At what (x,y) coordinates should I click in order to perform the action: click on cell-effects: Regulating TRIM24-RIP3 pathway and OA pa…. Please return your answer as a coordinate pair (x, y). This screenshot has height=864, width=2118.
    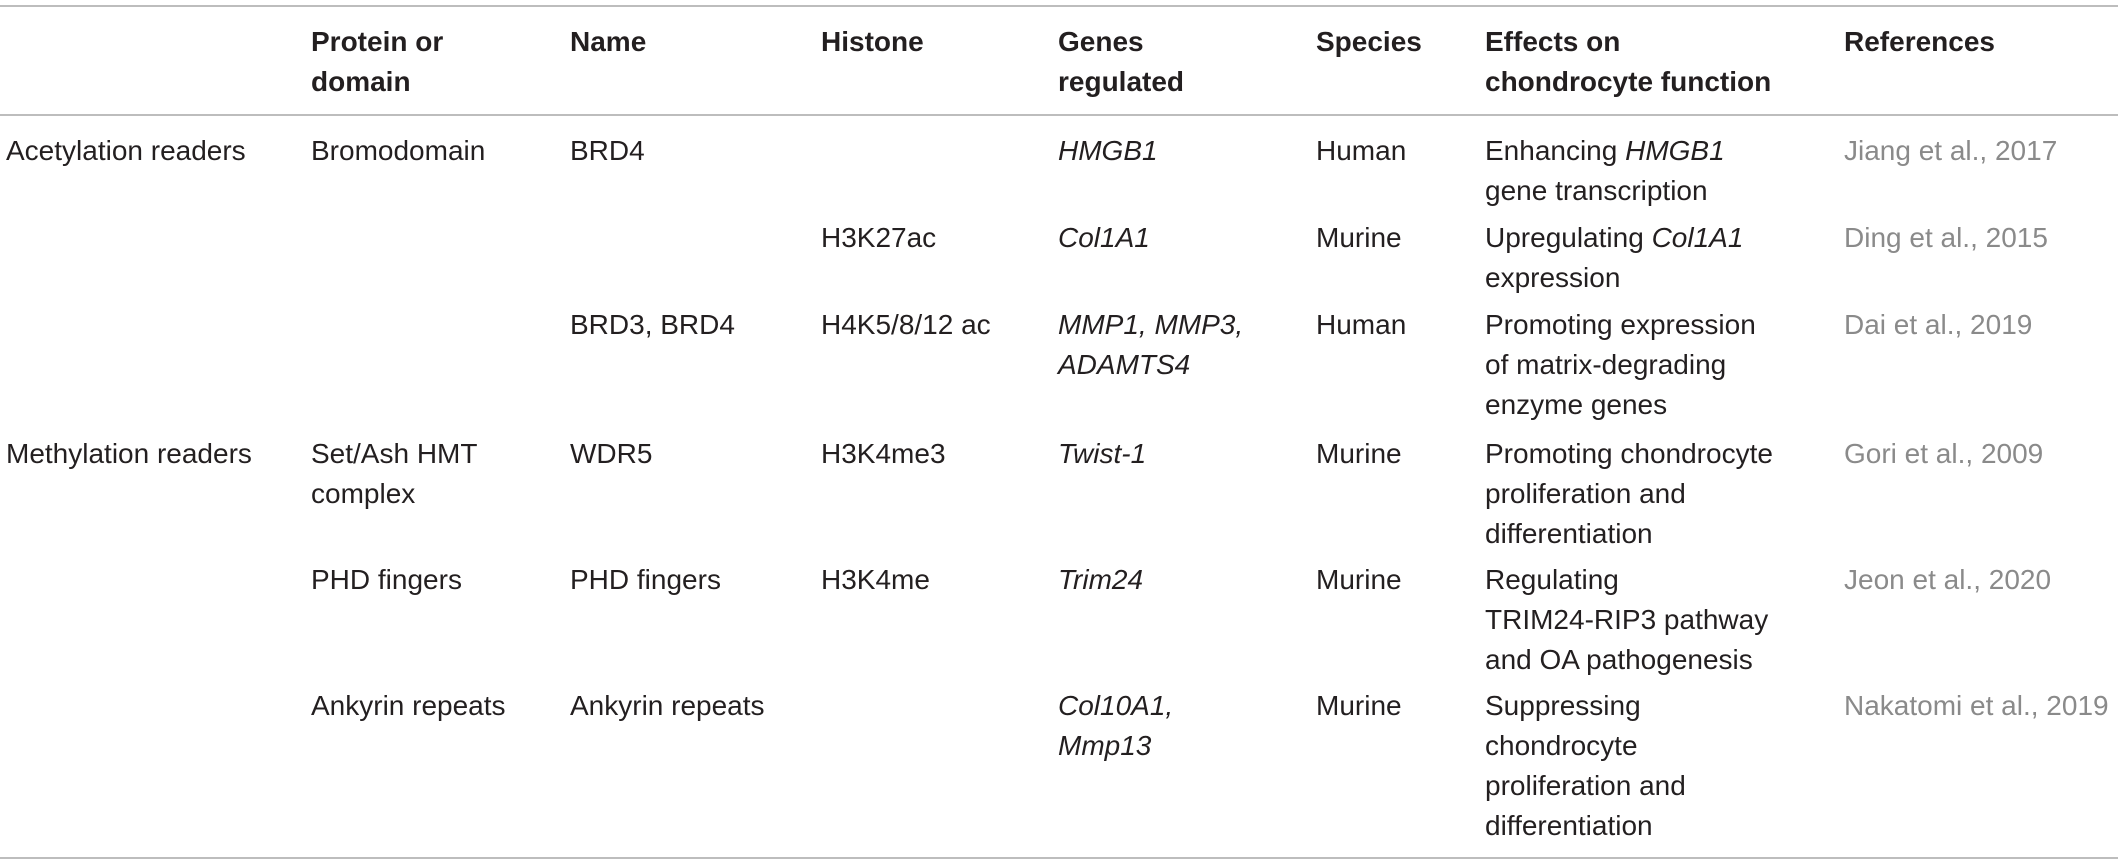
    Looking at the image, I should click on (1627, 619).